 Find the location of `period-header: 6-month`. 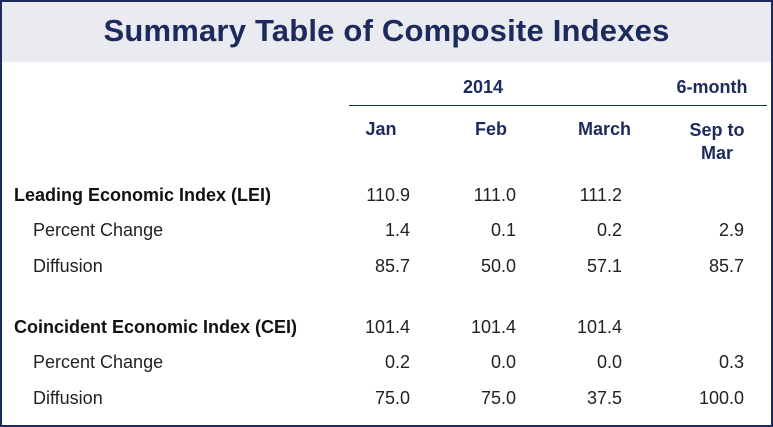

period-header: 6-month is located at coordinates (712, 87).